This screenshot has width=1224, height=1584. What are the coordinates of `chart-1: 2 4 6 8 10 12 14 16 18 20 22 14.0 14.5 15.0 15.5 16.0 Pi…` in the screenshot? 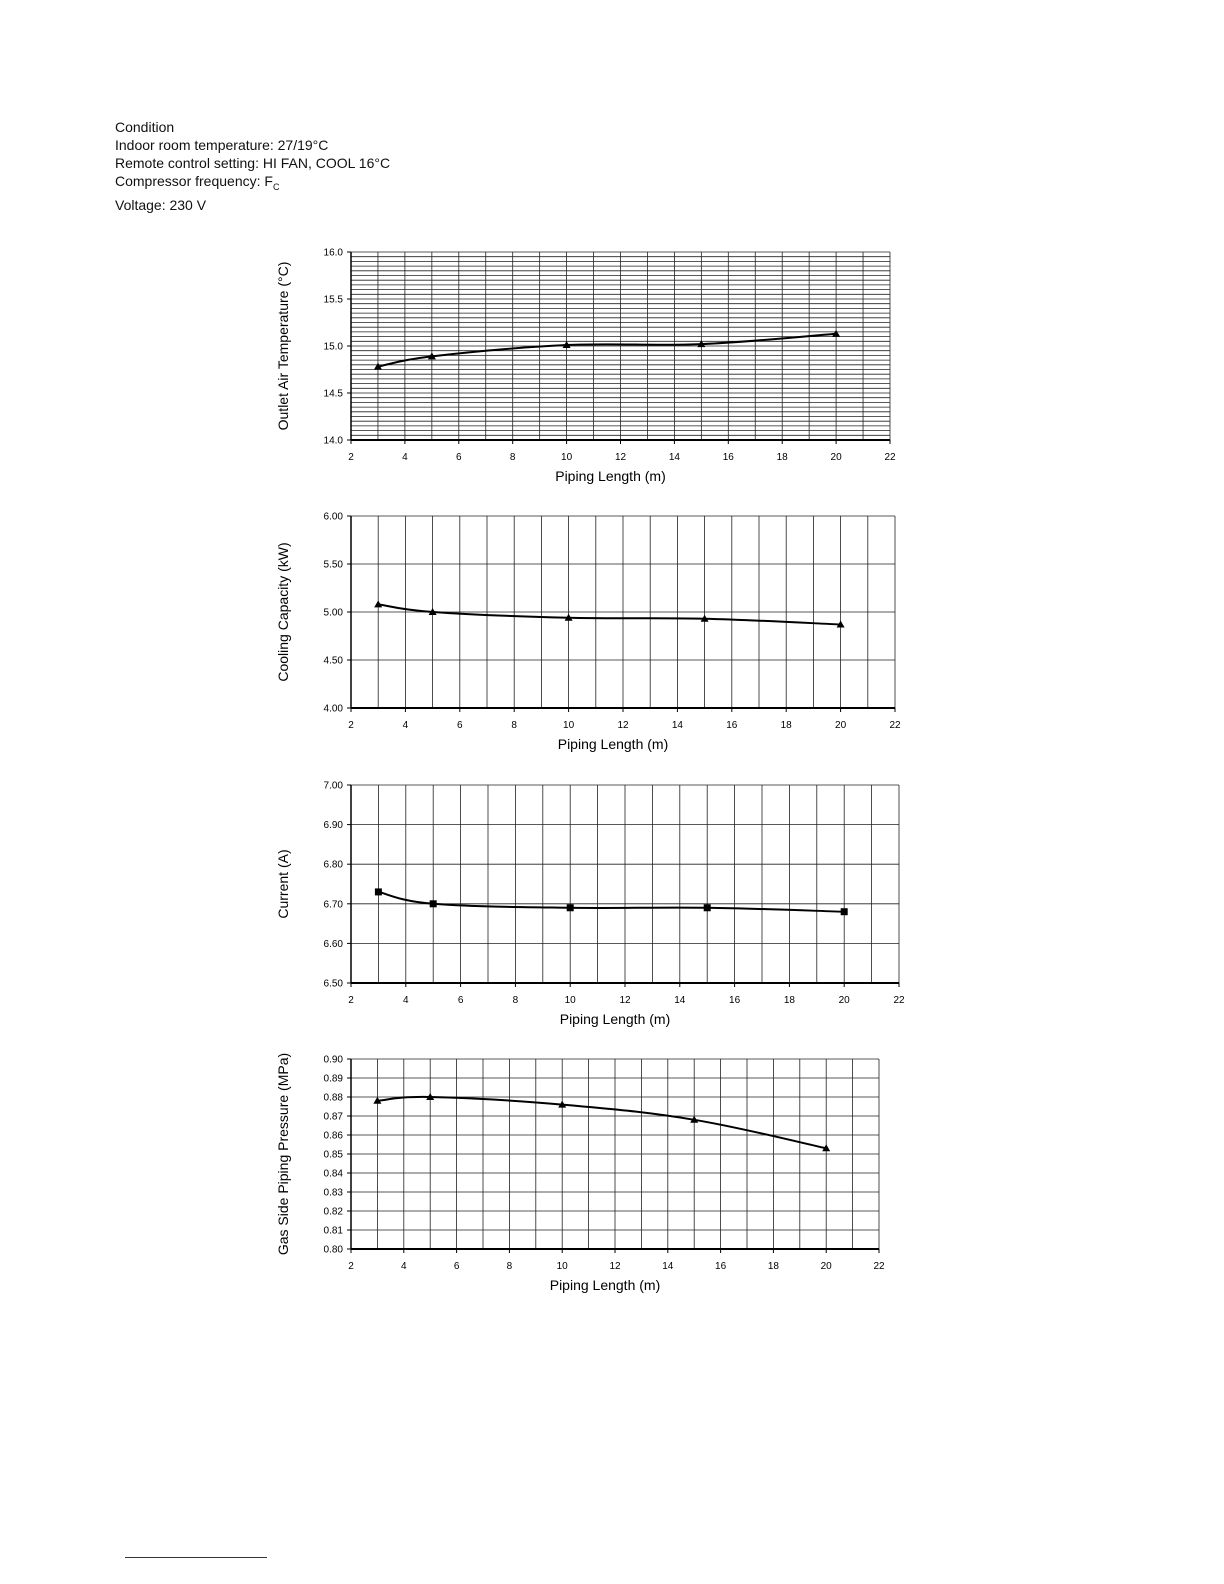 It's located at (585, 366).